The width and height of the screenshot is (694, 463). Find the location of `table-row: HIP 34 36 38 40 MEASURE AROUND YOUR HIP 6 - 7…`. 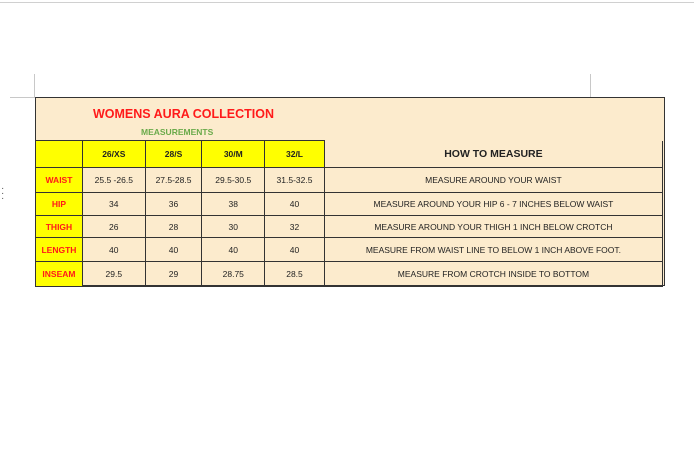

table-row: HIP 34 36 38 40 MEASURE AROUND YOUR HIP 6 - 7… is located at coordinates (349, 204).